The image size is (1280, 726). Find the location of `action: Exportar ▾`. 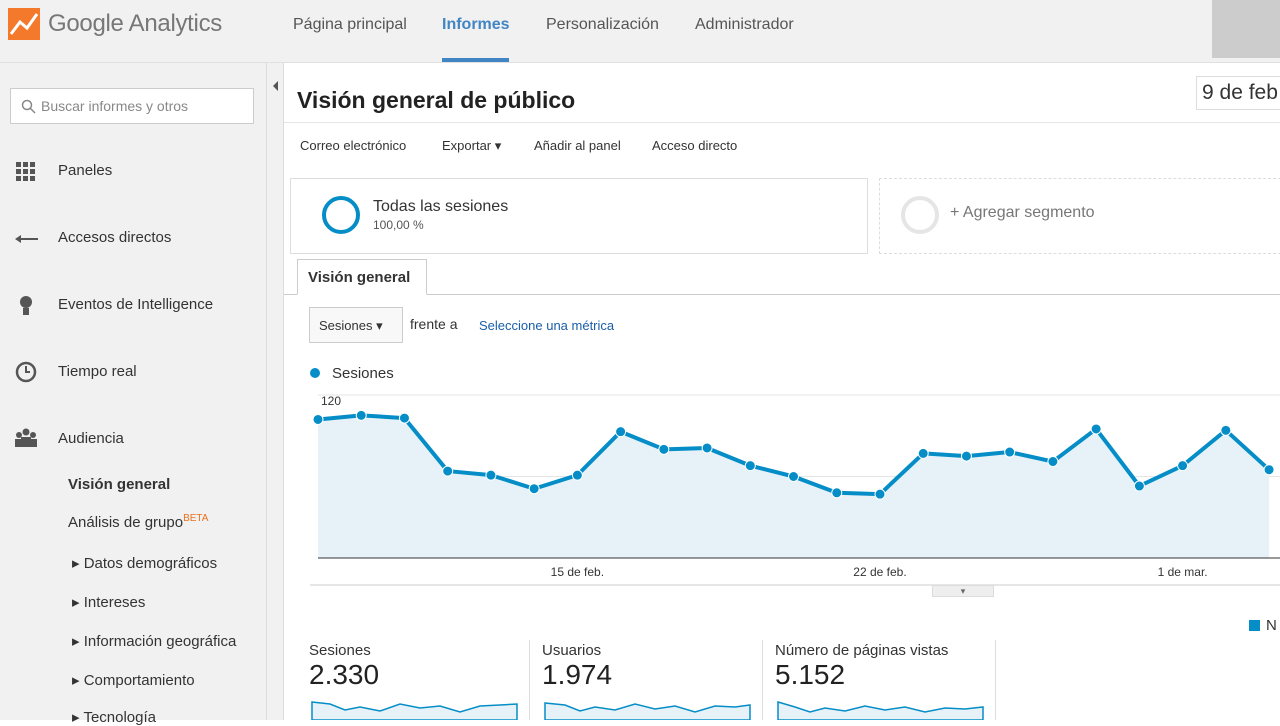

action: Exportar ▾ is located at coordinates (472, 145).